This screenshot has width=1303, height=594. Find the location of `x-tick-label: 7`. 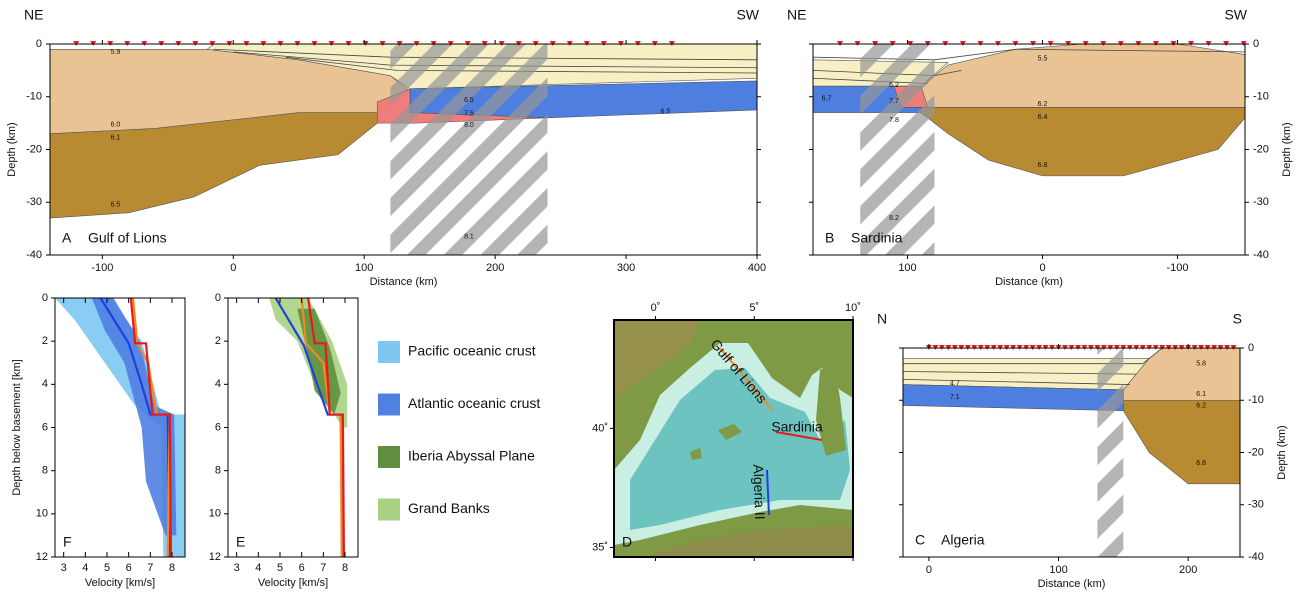

x-tick-label: 7 is located at coordinates (150, 568).